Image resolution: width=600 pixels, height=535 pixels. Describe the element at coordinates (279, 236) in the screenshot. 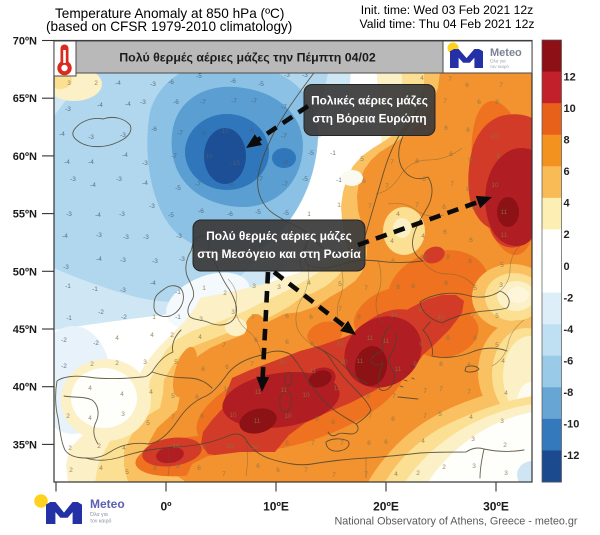

I see `svg-text: Πολύ θερμές αέριες μάζες` at that location.